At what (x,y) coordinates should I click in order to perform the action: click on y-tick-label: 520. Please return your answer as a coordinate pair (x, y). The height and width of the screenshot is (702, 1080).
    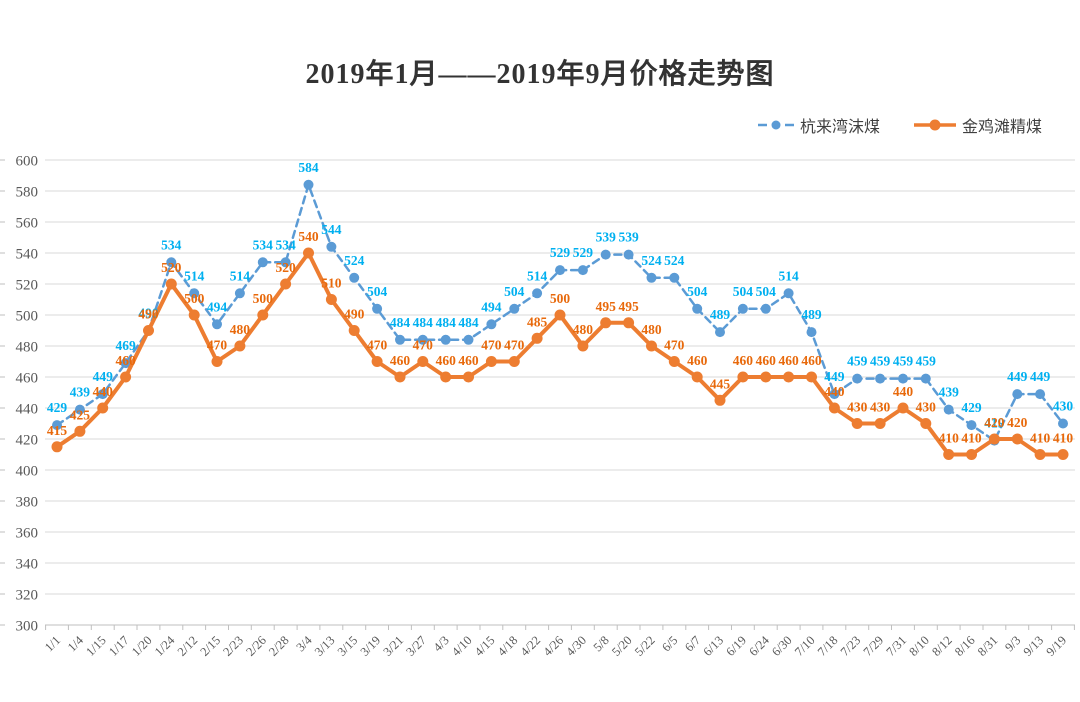
    Looking at the image, I should click on (27, 286).